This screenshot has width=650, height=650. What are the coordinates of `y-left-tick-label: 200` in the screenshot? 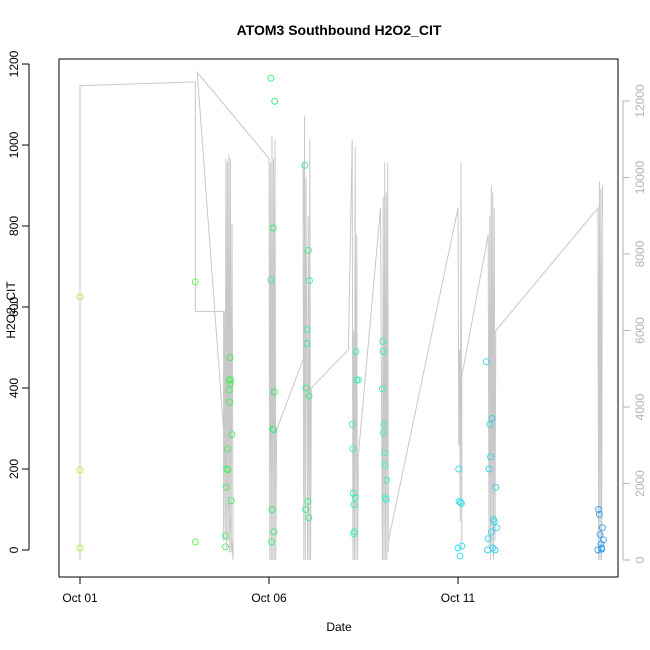 It's located at (14, 469).